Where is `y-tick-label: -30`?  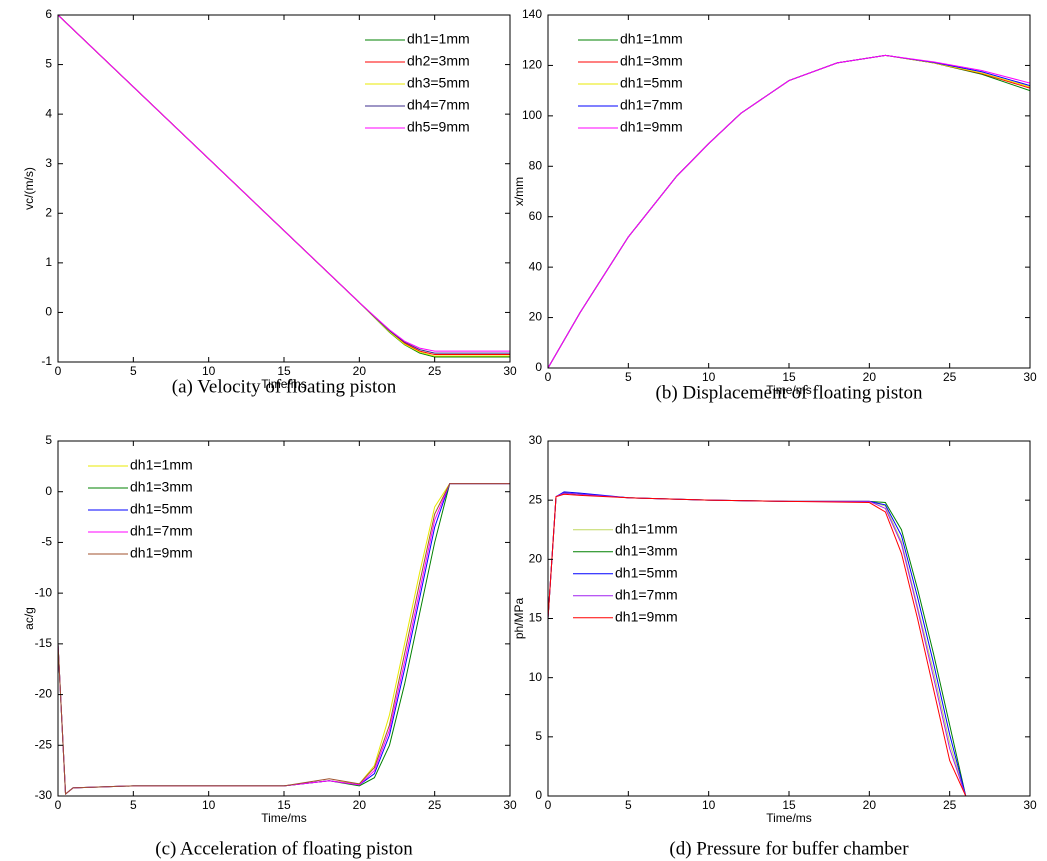 y-tick-label: -30 is located at coordinates (44, 795).